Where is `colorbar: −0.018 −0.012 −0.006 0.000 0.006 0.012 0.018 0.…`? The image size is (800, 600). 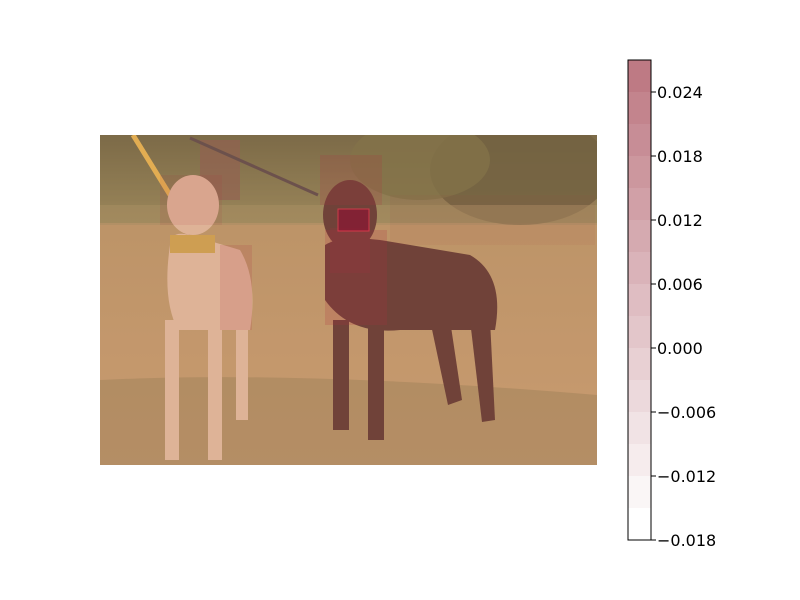
colorbar: −0.018 −0.012 −0.006 0.000 0.006 0.012 0.018 0.… is located at coordinates (671, 304).